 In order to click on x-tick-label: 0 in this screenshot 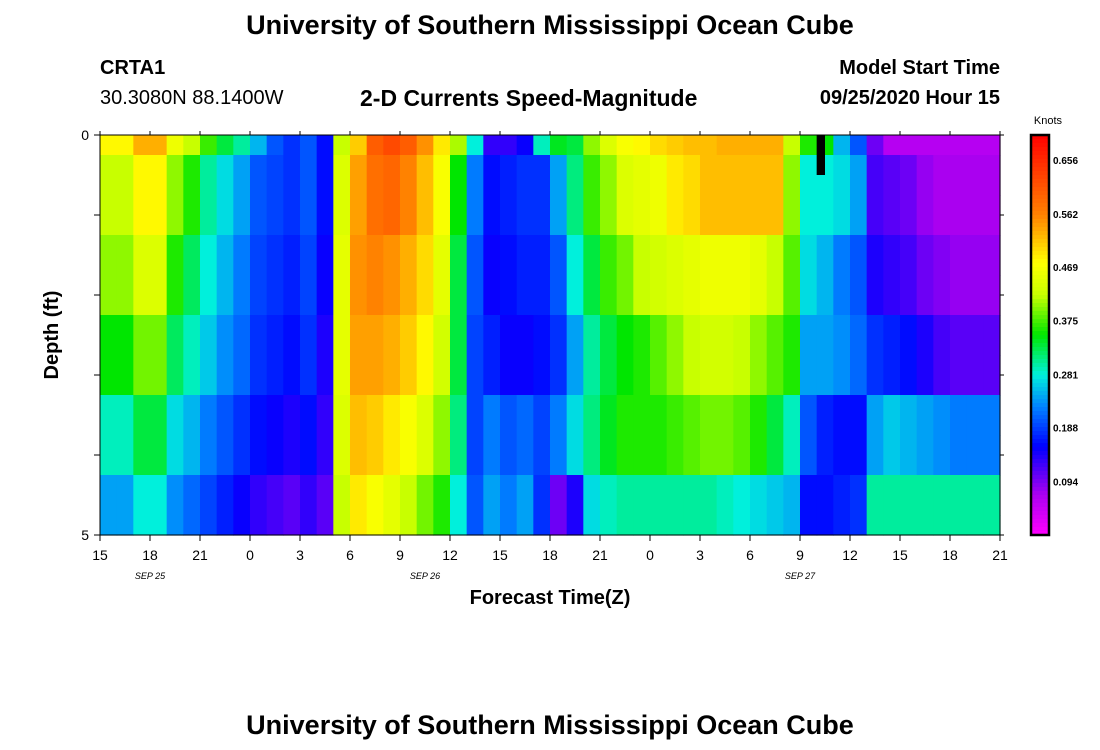, I will do `click(250, 555)`.